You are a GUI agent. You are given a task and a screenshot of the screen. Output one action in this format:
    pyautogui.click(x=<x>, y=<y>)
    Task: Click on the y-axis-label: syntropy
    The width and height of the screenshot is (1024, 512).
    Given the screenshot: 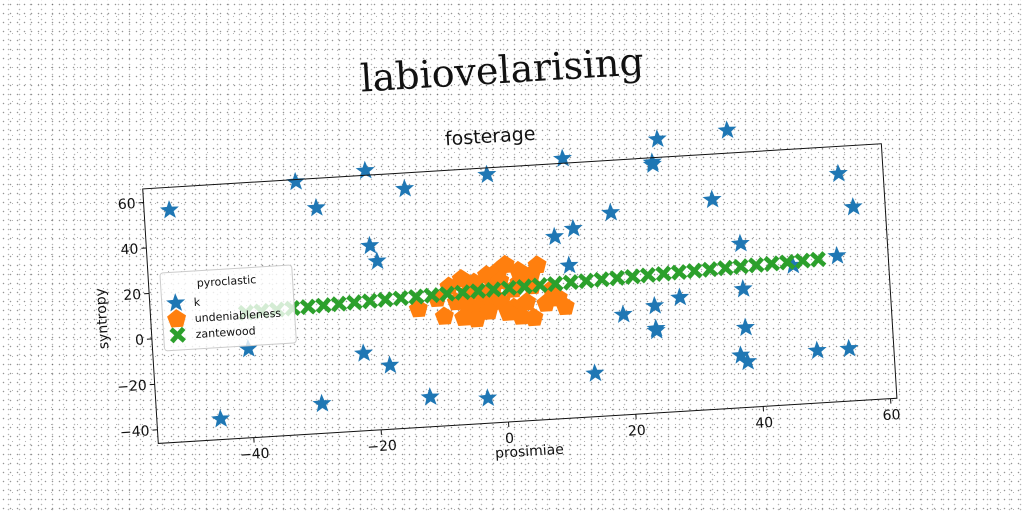 What is the action you would take?
    pyautogui.click(x=103, y=319)
    